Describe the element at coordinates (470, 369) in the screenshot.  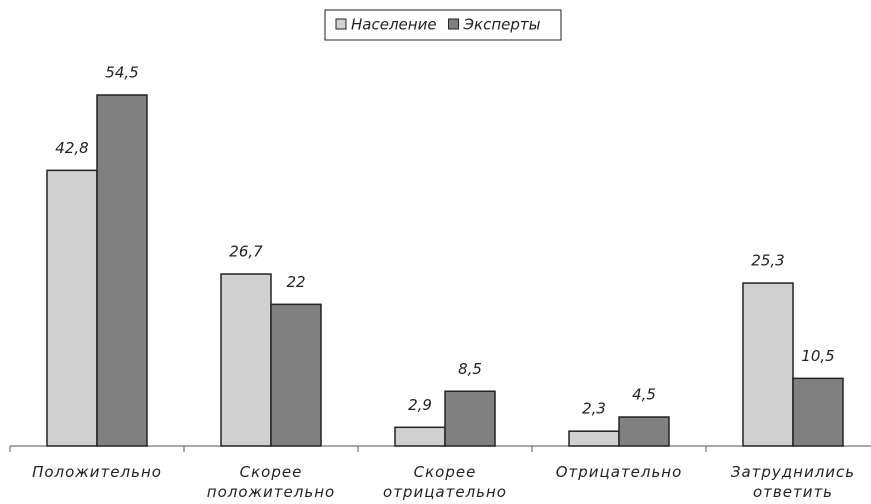
I see `data-label: 8,5` at that location.